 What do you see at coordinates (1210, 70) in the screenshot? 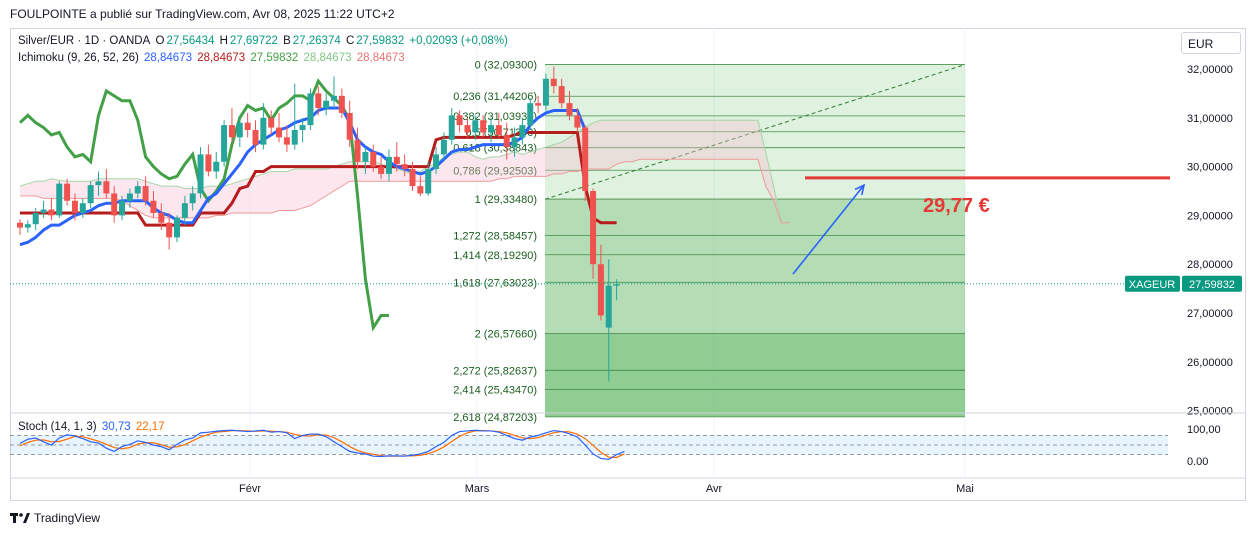
I see `price-tick-0: 32,00000` at bounding box center [1210, 70].